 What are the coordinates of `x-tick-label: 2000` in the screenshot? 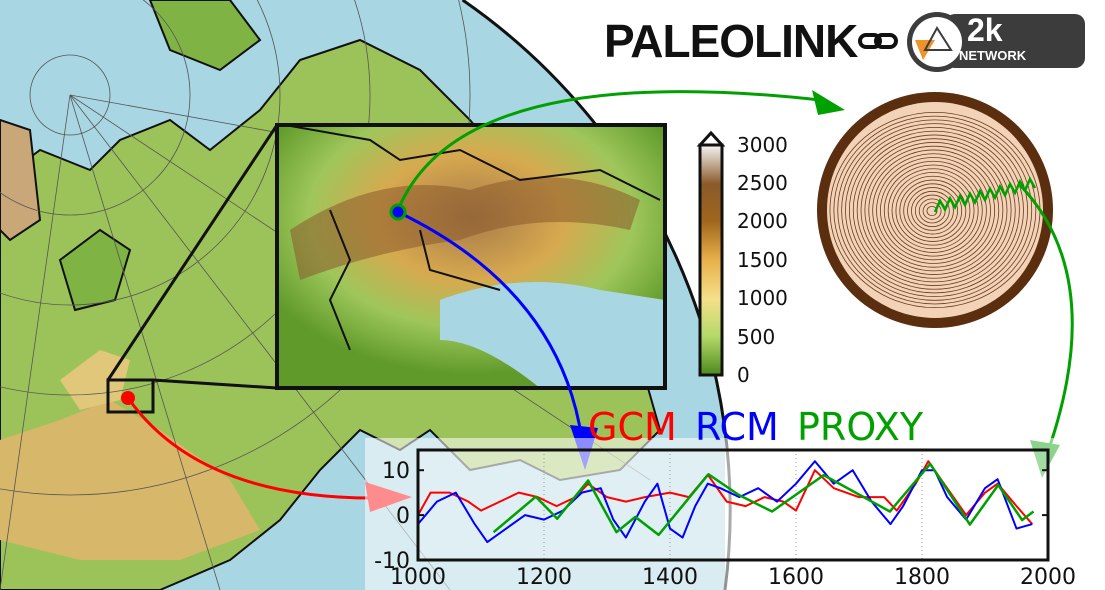 It's located at (1048, 577).